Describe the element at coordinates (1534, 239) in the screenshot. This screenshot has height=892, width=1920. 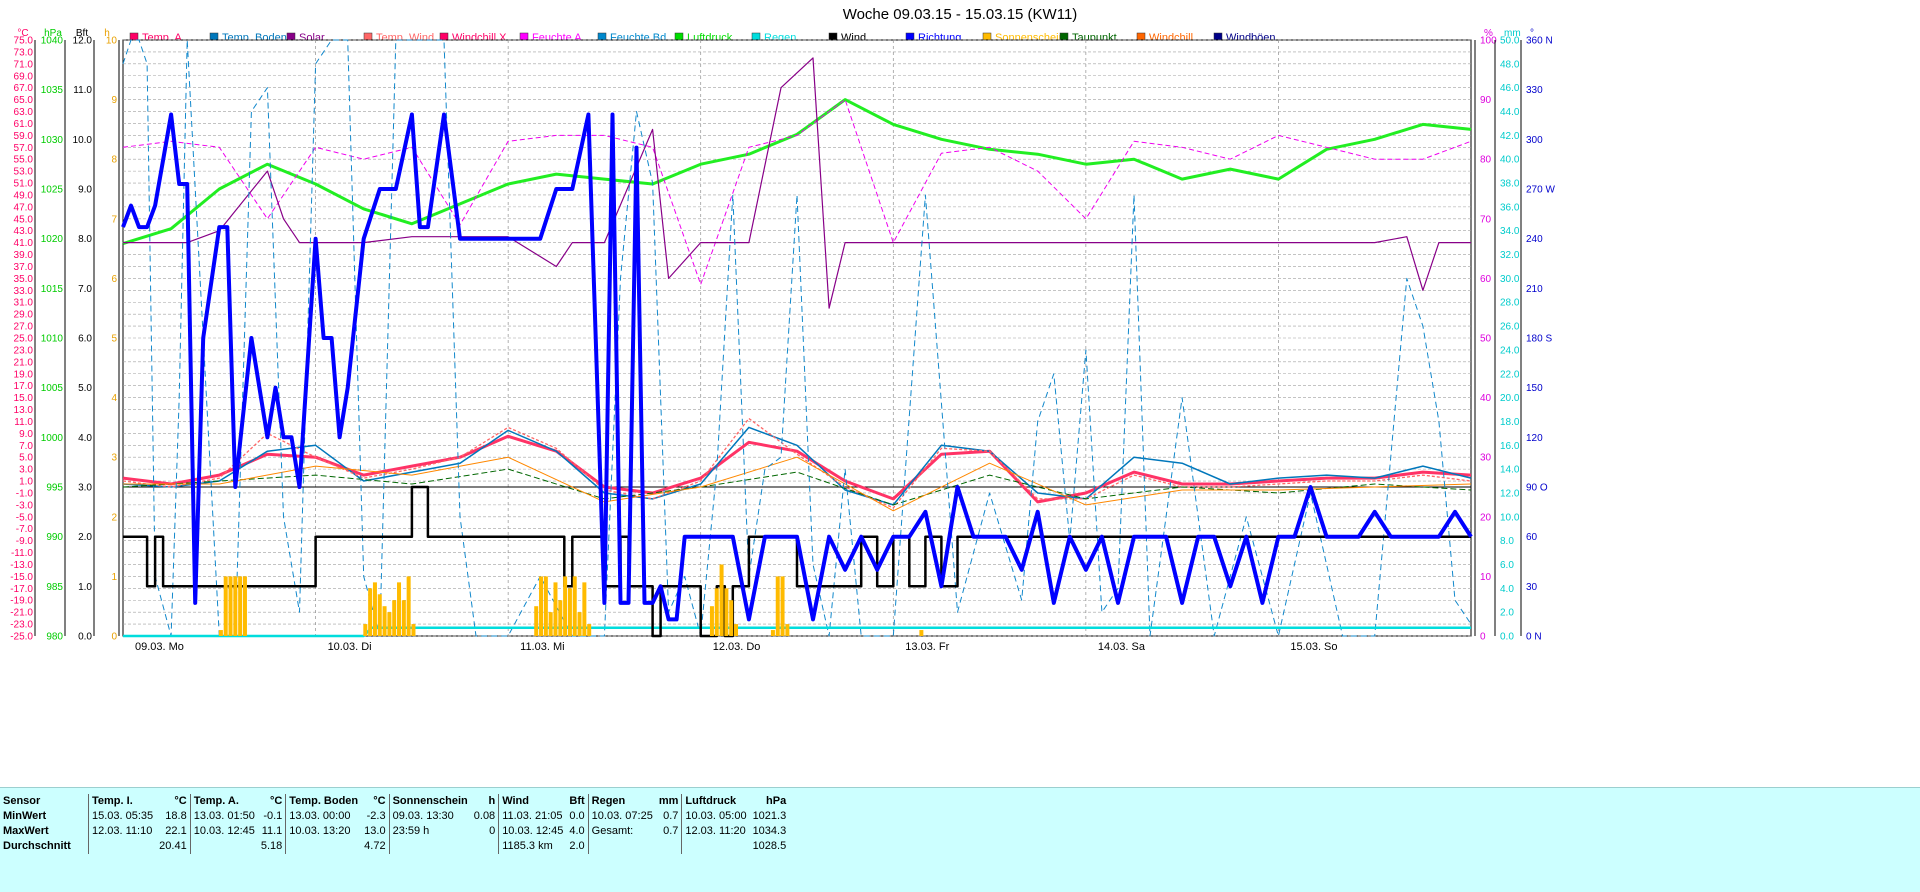
I see `direction-axis-tick-label: 240` at that location.